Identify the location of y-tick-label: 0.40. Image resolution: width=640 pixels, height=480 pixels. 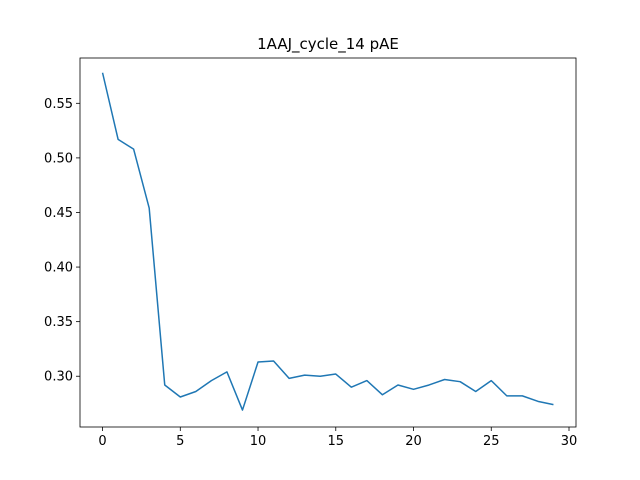
(58, 268).